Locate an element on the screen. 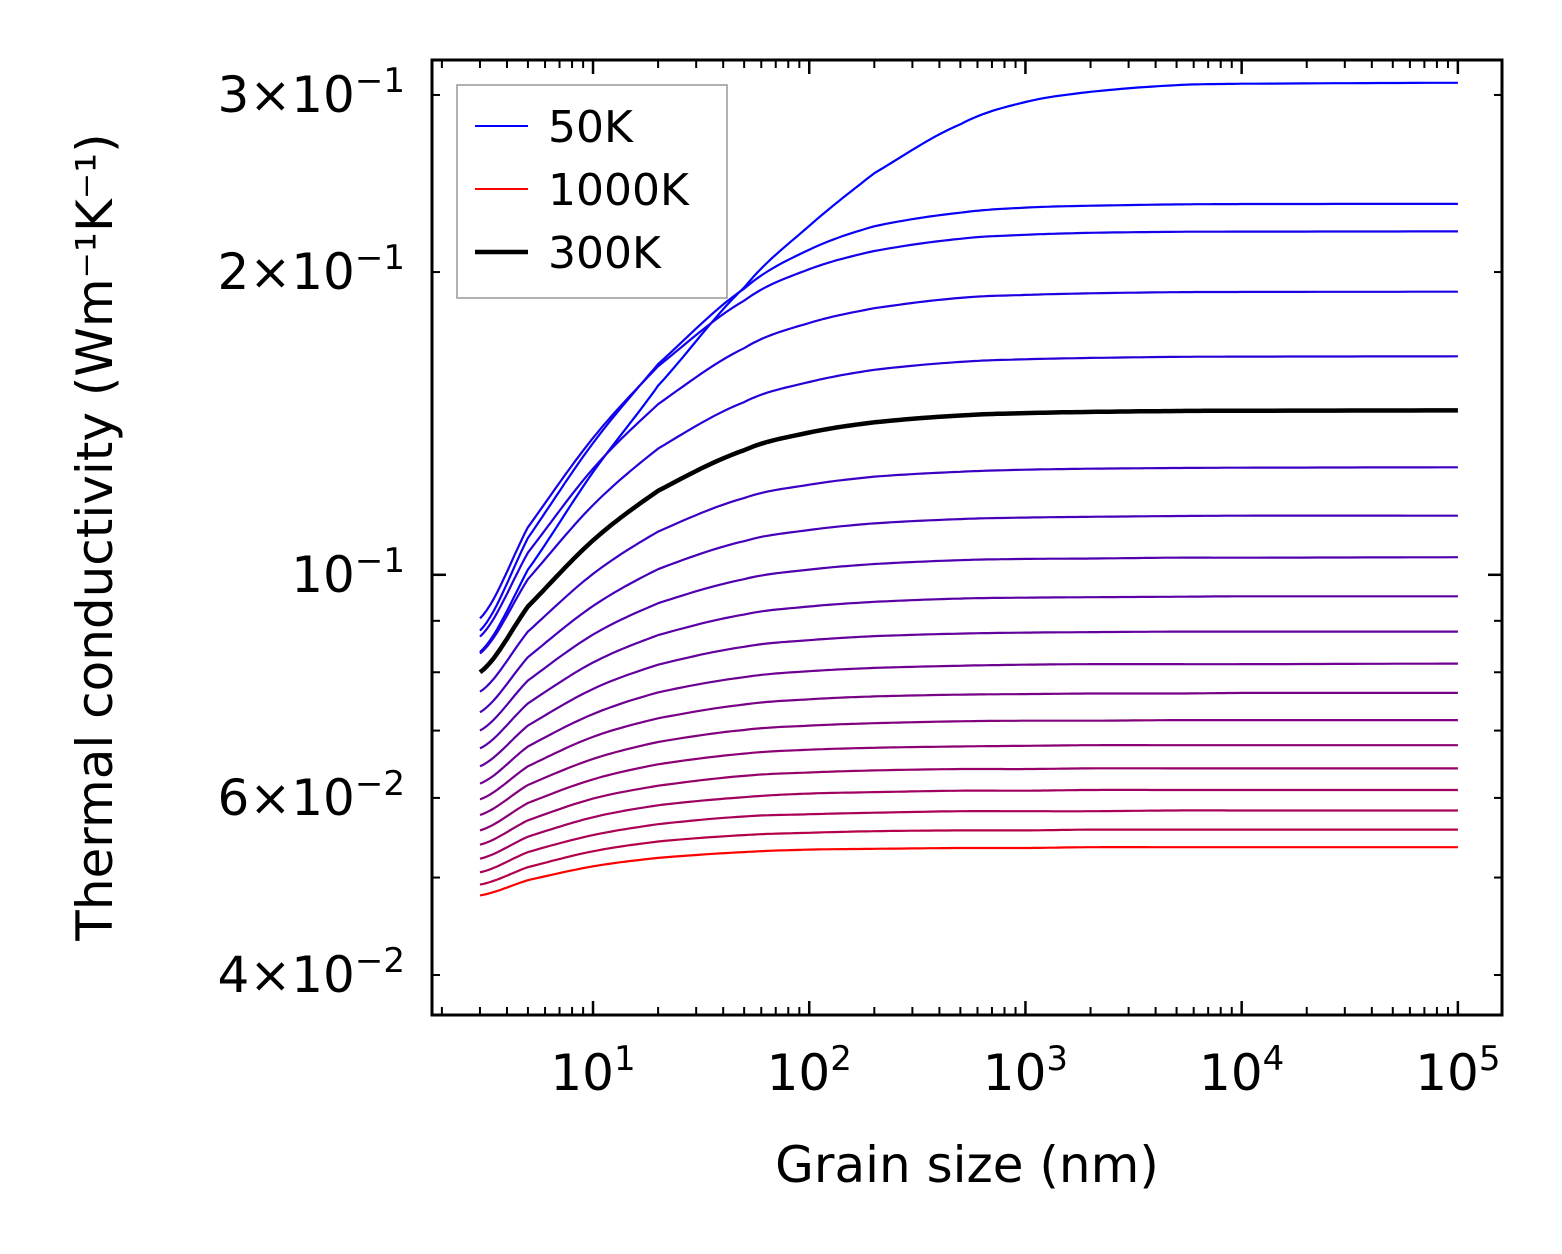 The height and width of the screenshot is (1254, 1562). series-line-900k is located at coordinates (968, 841).